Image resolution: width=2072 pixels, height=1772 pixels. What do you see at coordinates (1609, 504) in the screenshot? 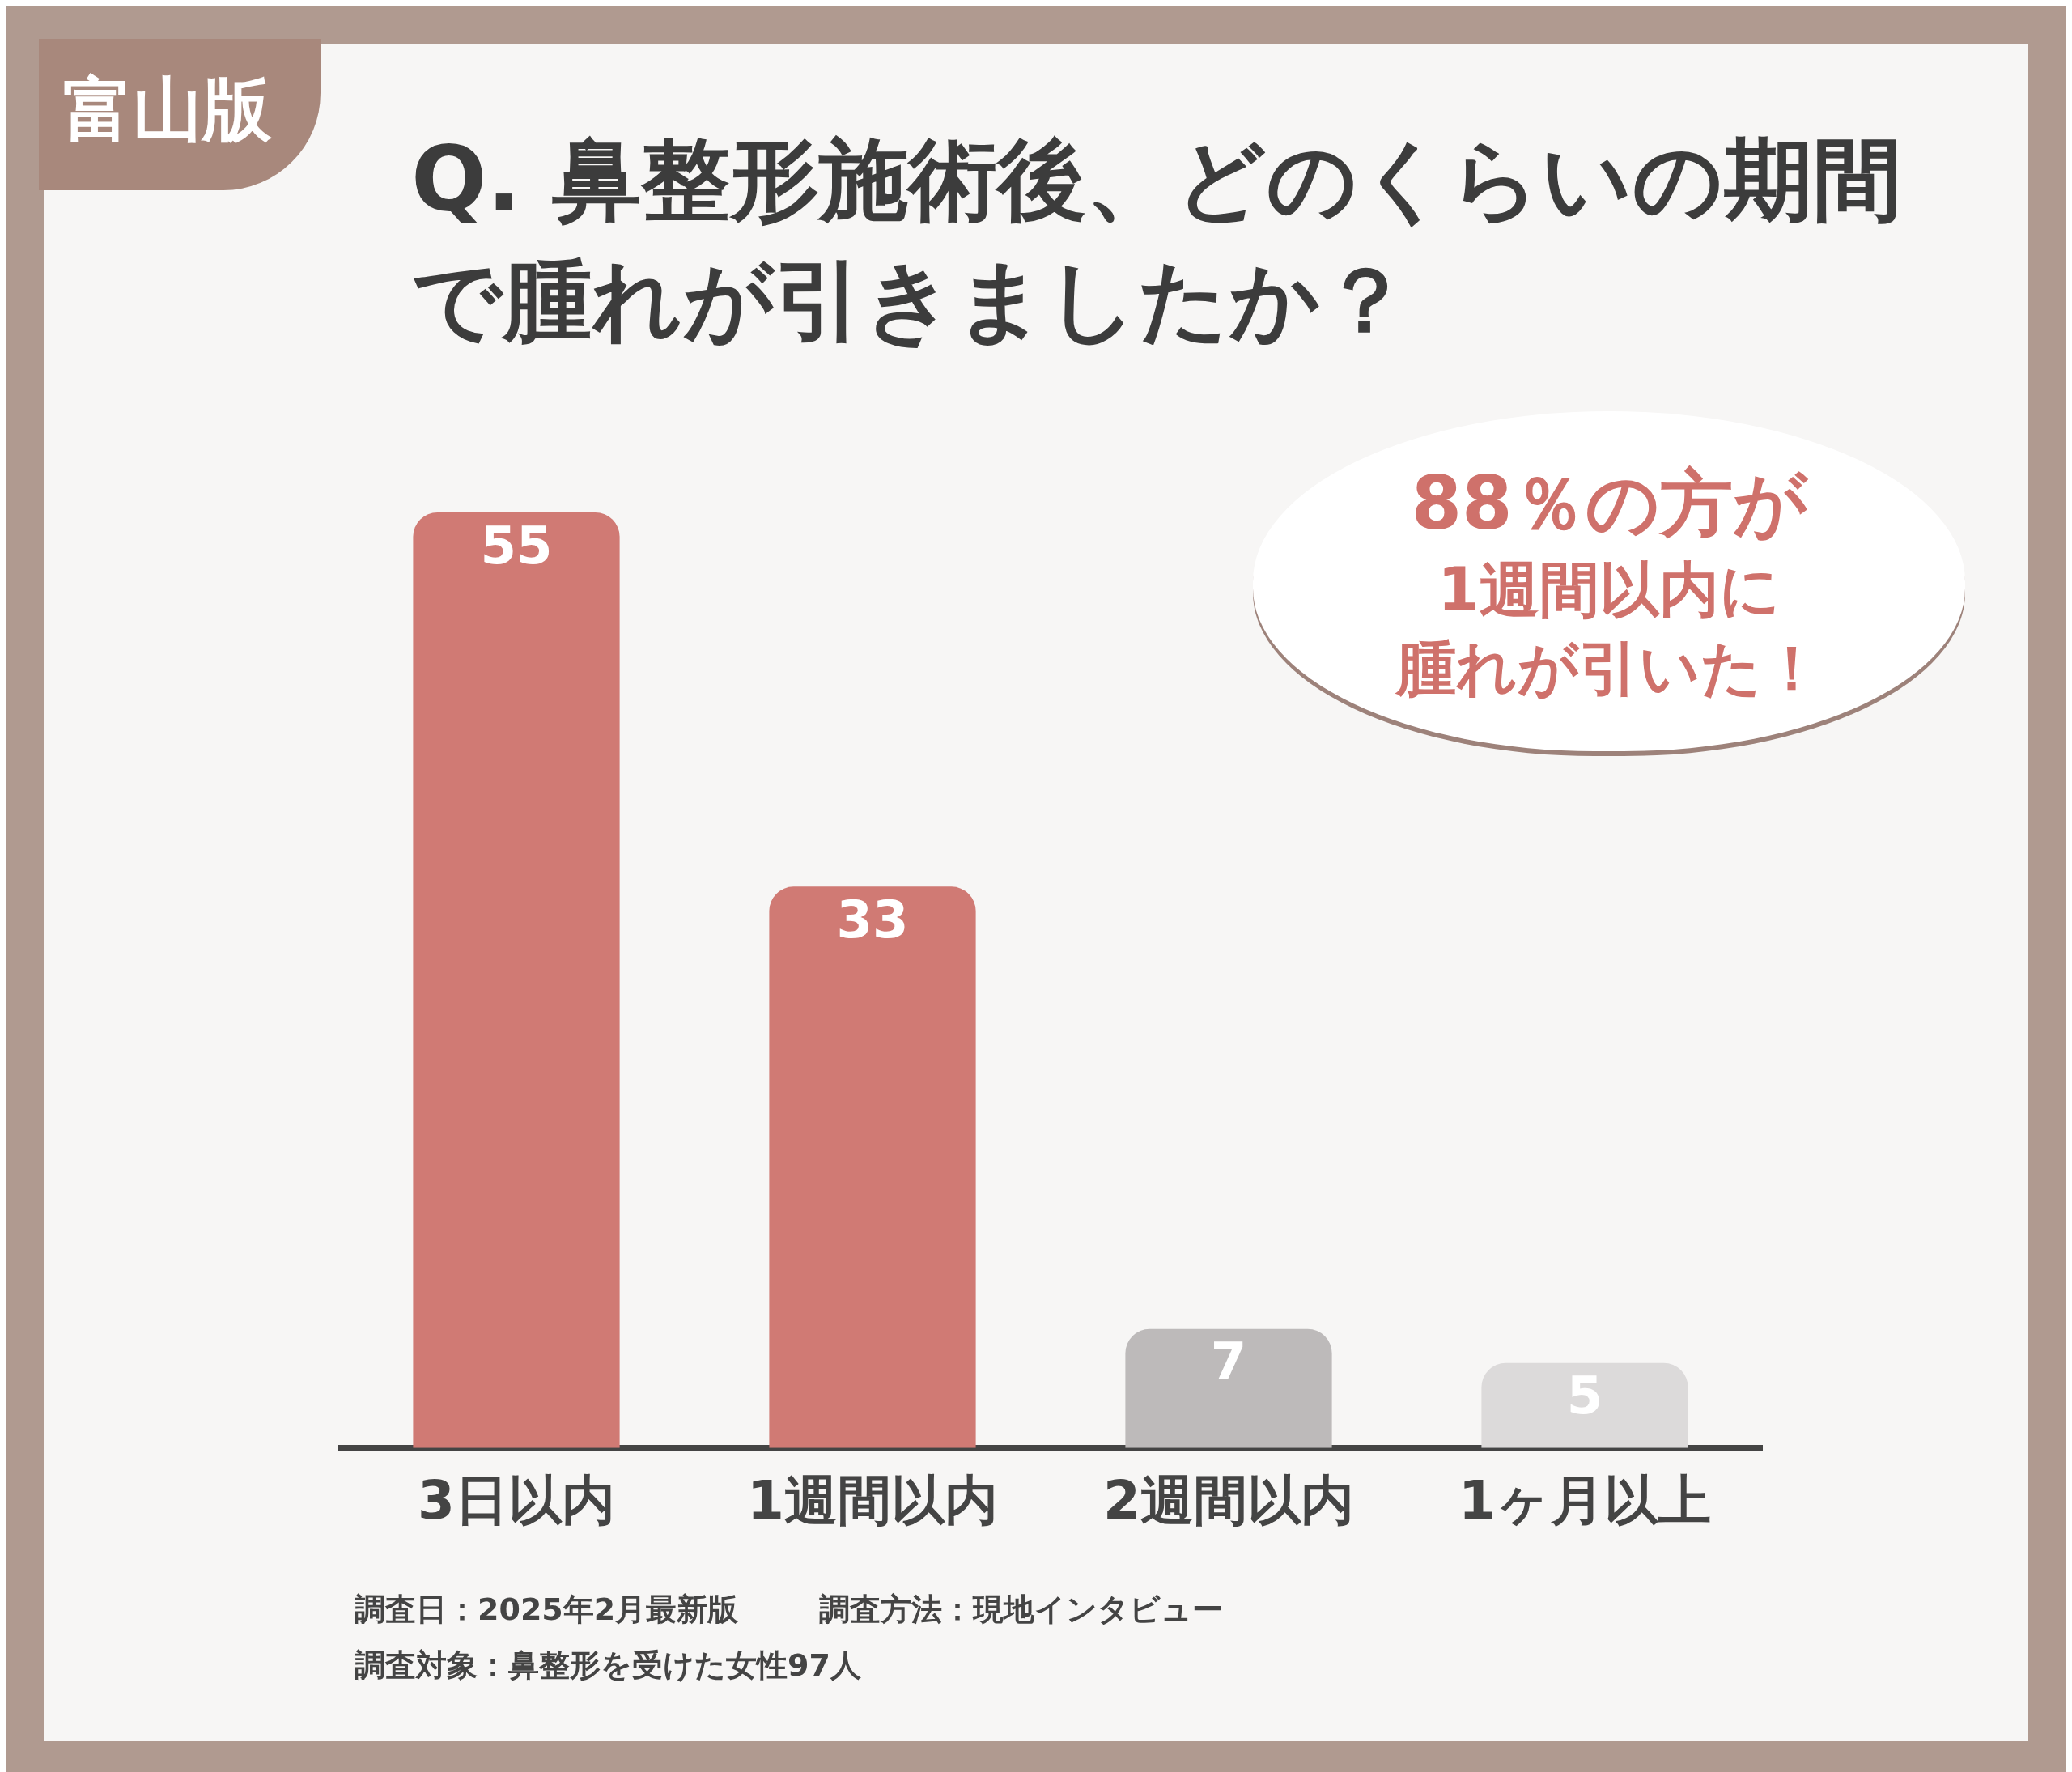
I see `annotation: 88％の方が` at bounding box center [1609, 504].